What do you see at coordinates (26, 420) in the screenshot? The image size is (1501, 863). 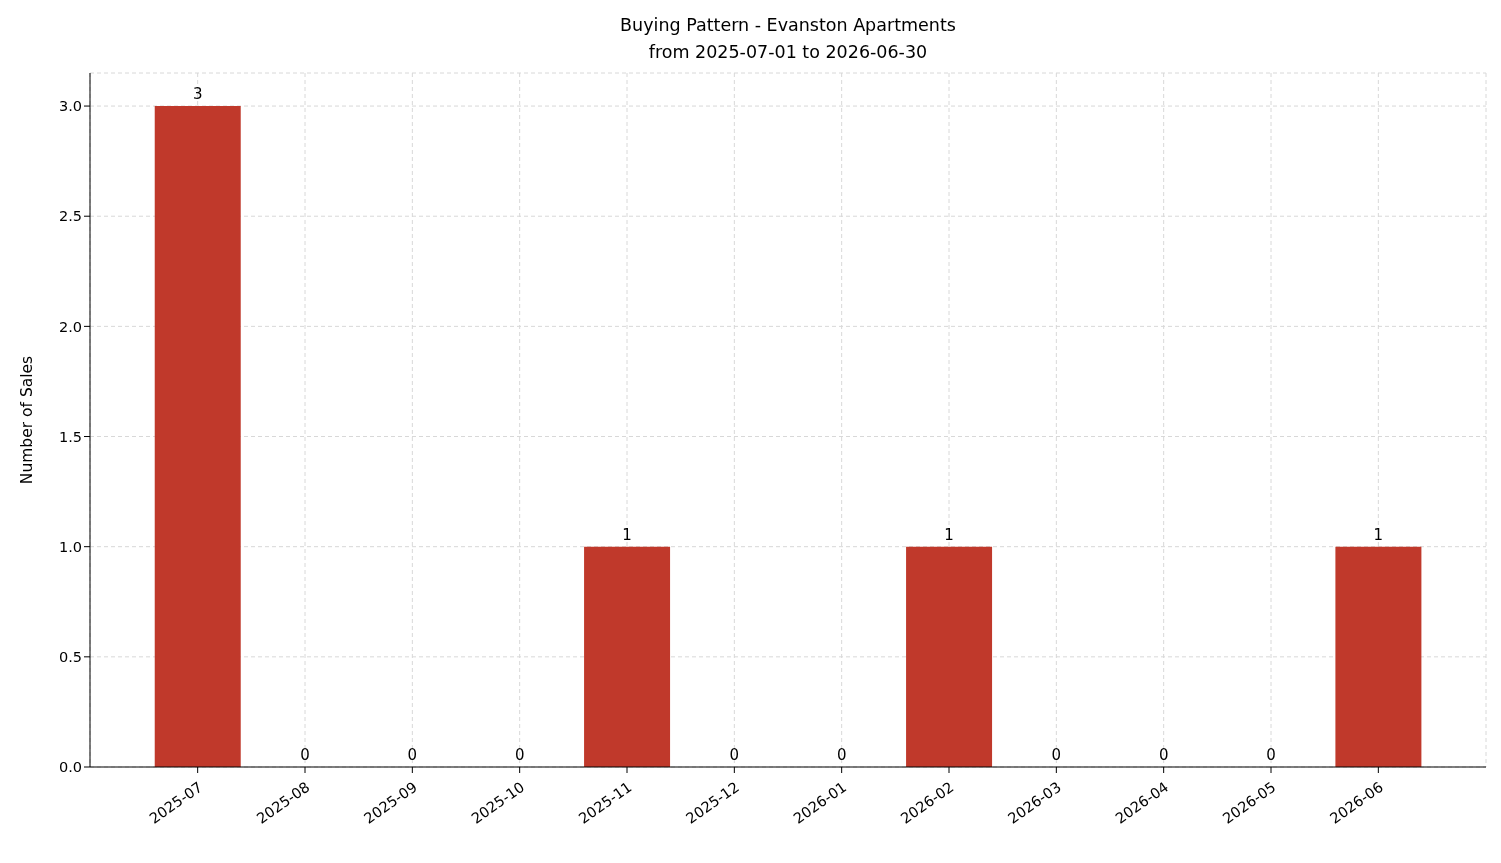 I see `y-axis-title: Number of Sales` at bounding box center [26, 420].